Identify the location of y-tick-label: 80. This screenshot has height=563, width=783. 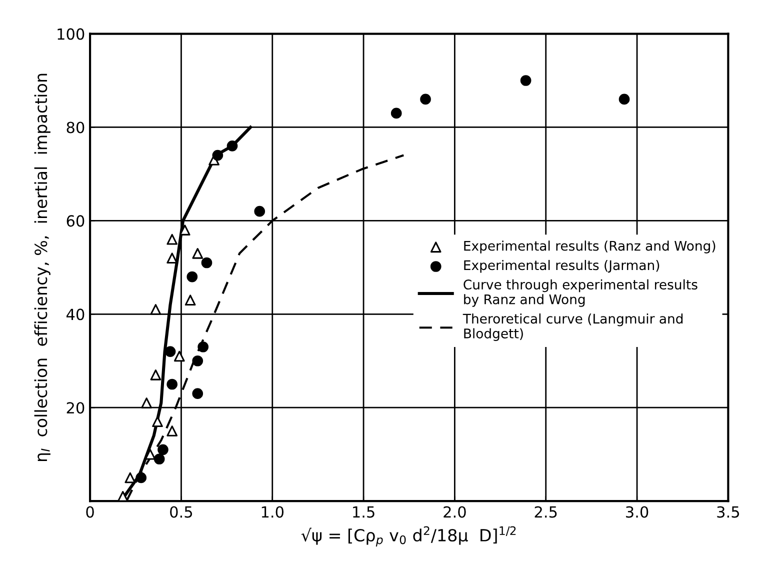
(75, 128).